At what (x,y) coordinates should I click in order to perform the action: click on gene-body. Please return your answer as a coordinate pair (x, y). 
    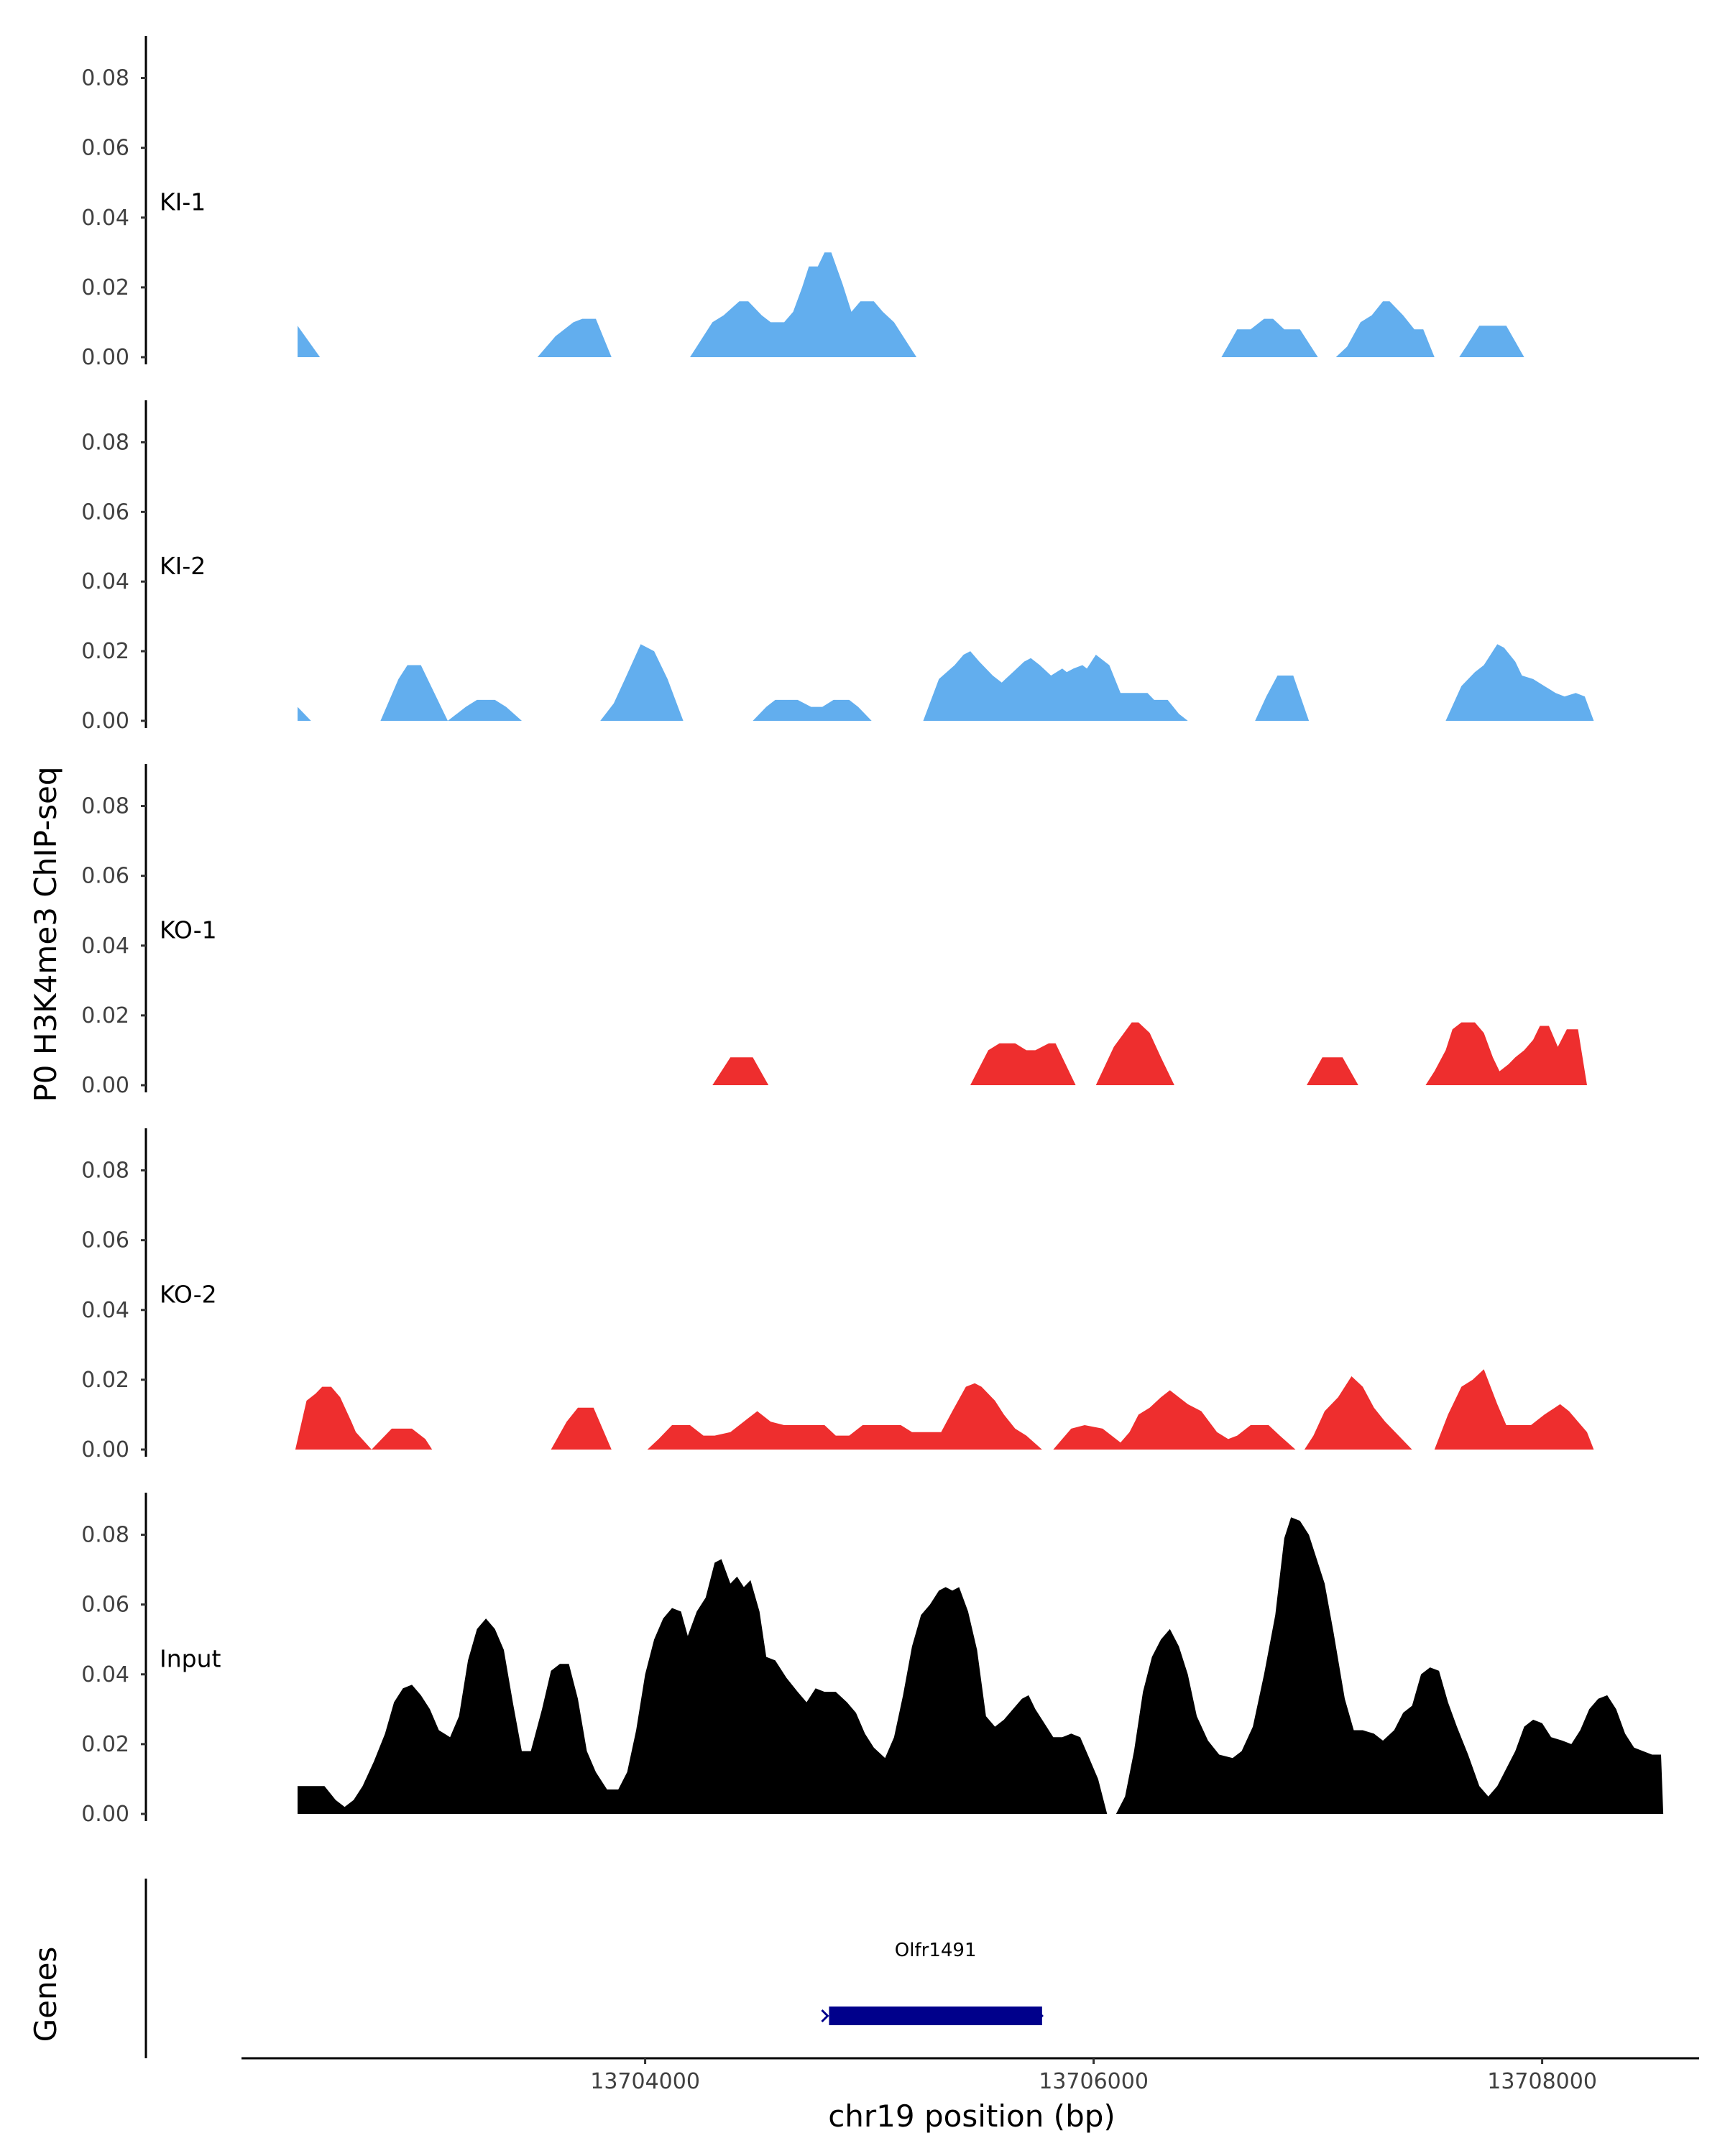
    Looking at the image, I should click on (935, 2016).